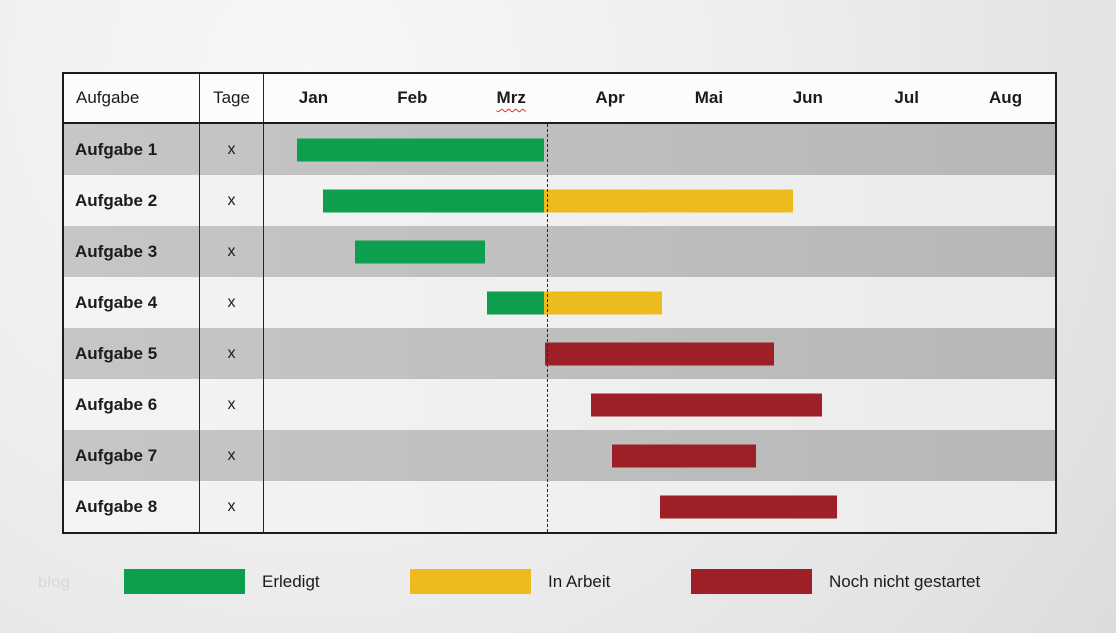 The width and height of the screenshot is (1116, 633). What do you see at coordinates (132, 353) in the screenshot?
I see `task-label: Aufgabe 5` at bounding box center [132, 353].